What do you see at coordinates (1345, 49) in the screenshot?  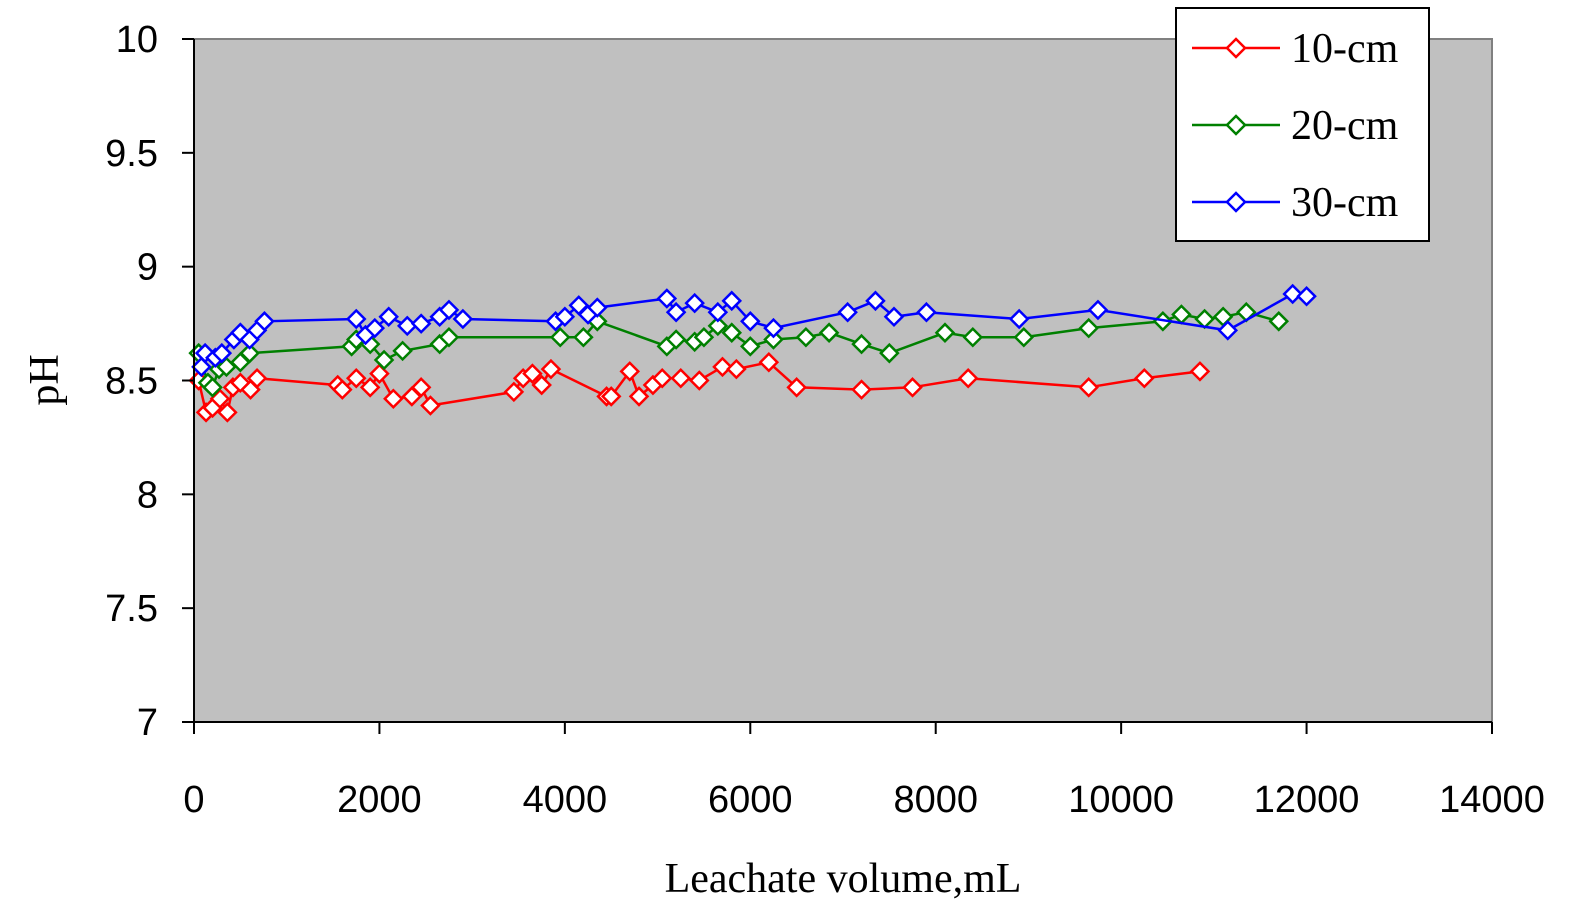 I see `legend-label: 10-cm` at bounding box center [1345, 49].